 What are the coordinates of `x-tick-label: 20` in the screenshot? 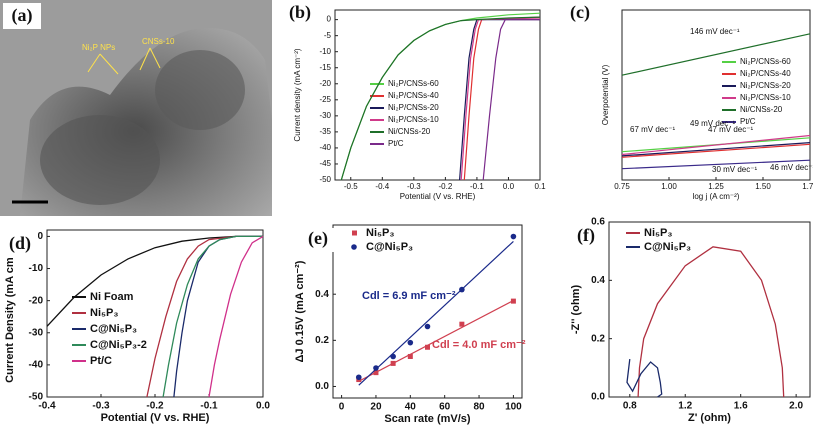 It's located at (376, 407).